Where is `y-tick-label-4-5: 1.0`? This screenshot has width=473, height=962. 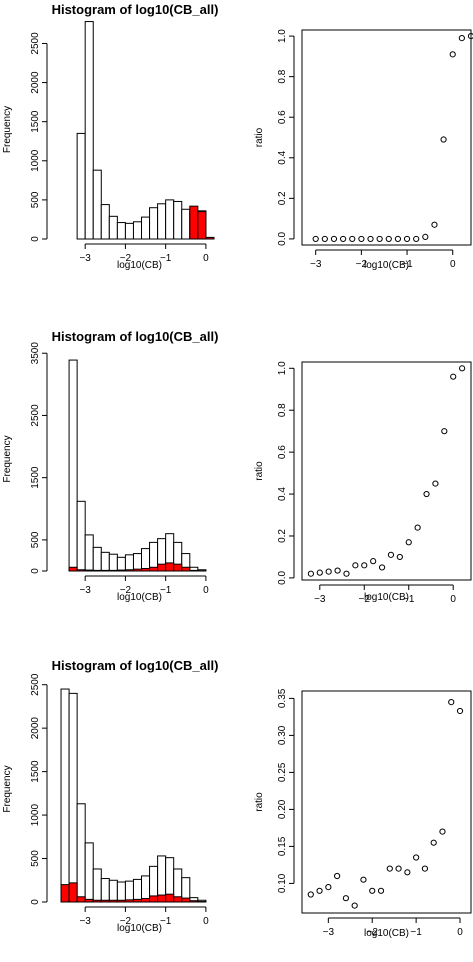
y-tick-label-4-5: 1.0 is located at coordinates (282, 368).